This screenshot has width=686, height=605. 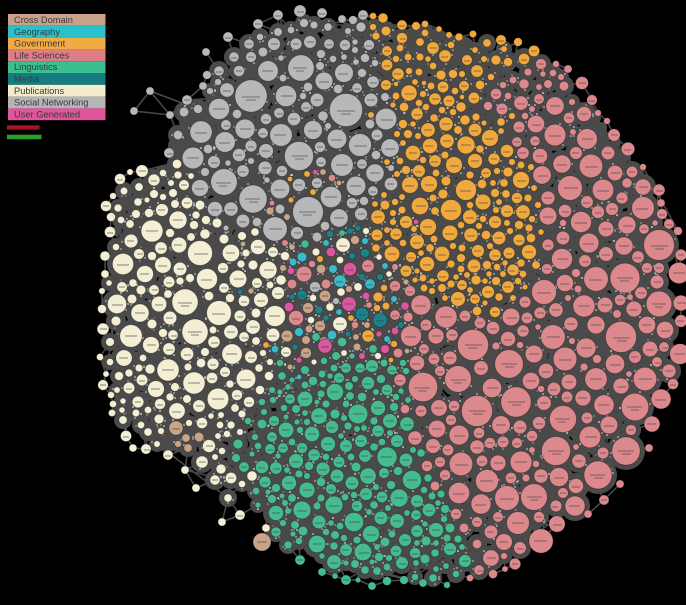 What do you see at coordinates (51, 103) in the screenshot?
I see `svg-text: Social Networking` at bounding box center [51, 103].